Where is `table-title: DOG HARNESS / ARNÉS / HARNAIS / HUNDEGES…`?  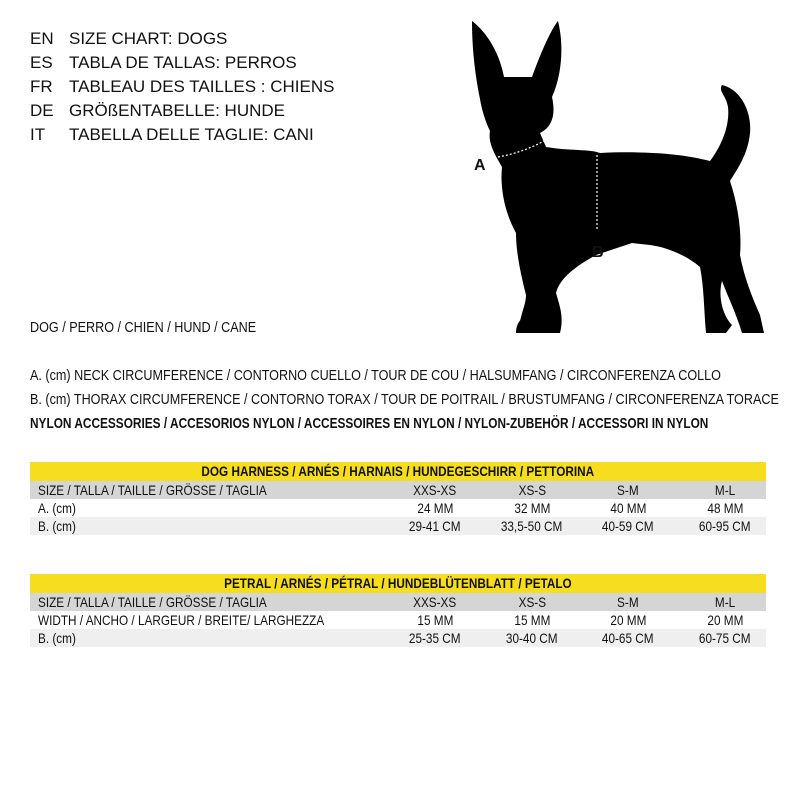
table-title: DOG HARNESS / ARNÉS / HARNAIS / HUNDEGES… is located at coordinates (398, 471).